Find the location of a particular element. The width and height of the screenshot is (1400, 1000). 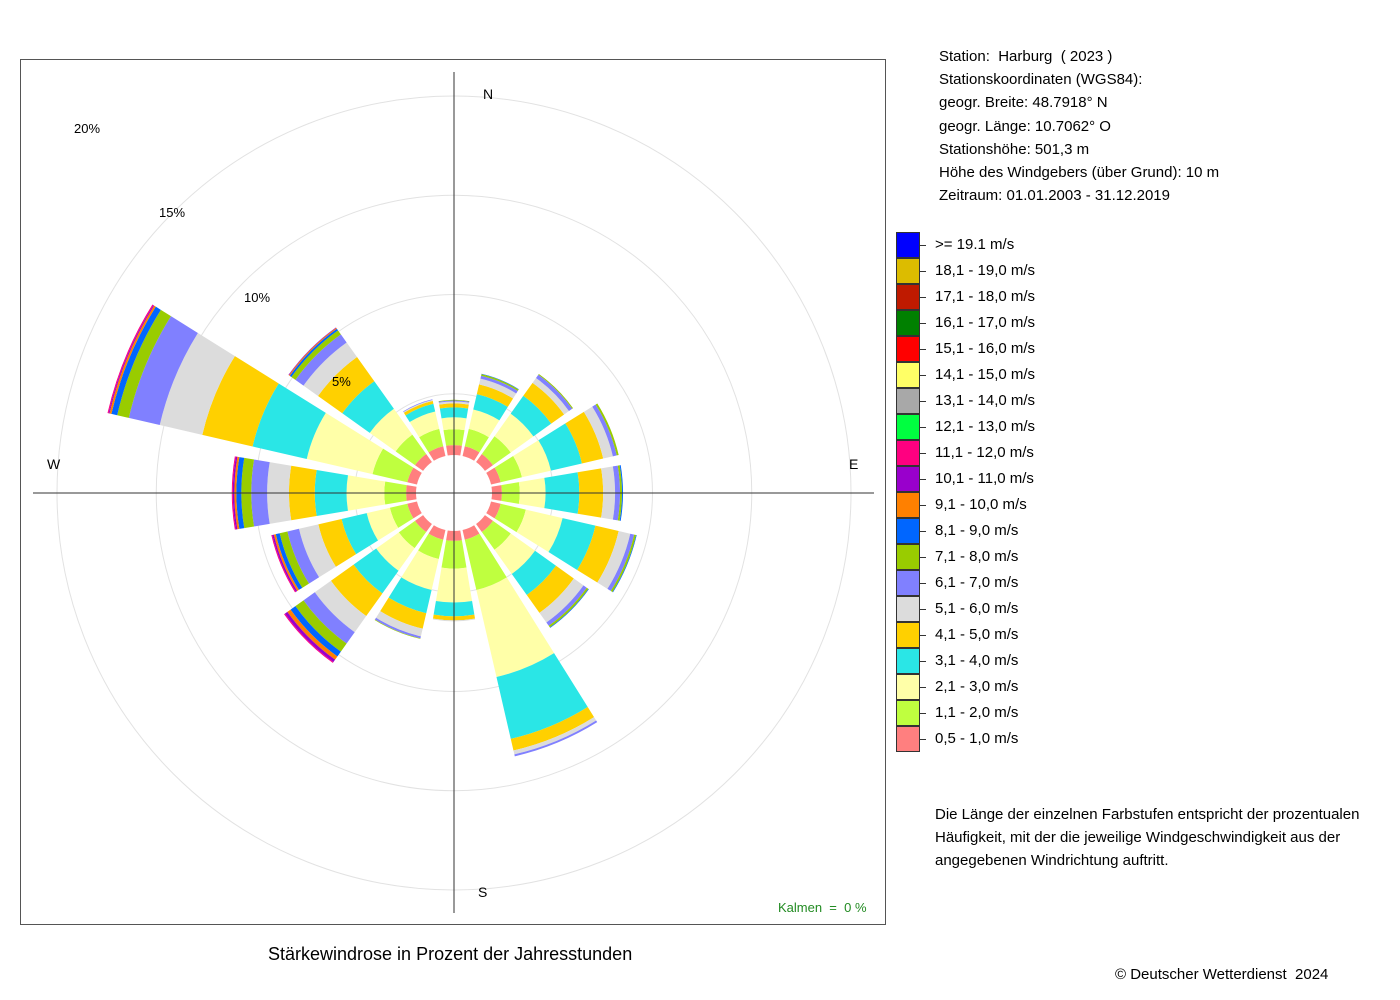

sector-ne is located at coordinates (525, 422).